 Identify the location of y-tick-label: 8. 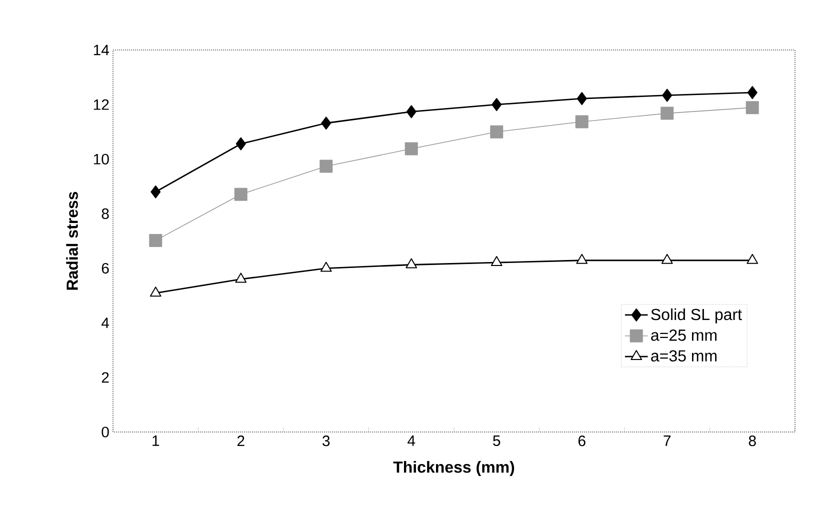
(105, 214).